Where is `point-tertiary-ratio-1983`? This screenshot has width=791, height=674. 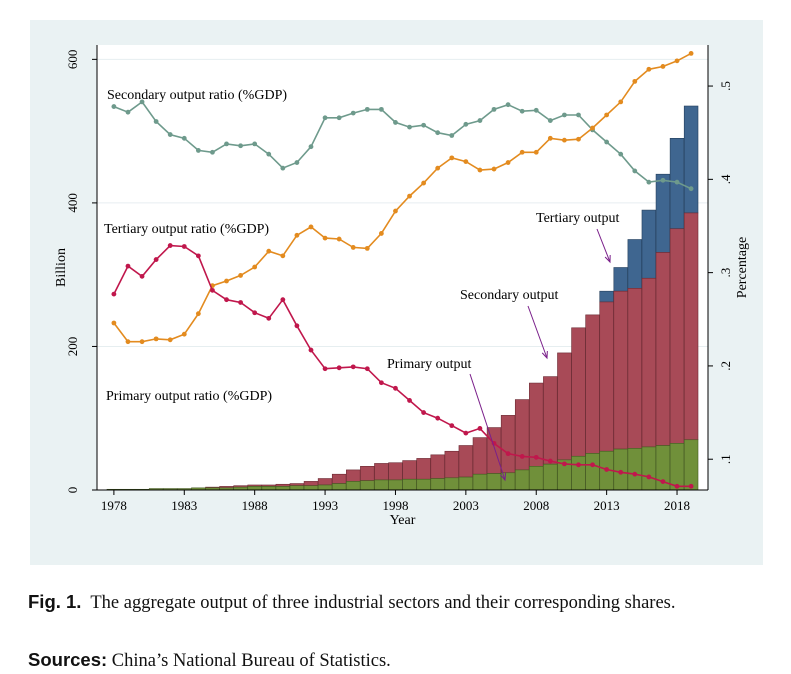 point-tertiary-ratio-1983 is located at coordinates (184, 334).